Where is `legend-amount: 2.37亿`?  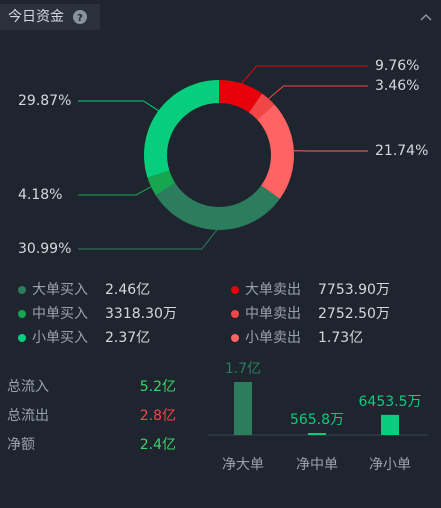 legend-amount: 2.37亿 is located at coordinates (127, 338).